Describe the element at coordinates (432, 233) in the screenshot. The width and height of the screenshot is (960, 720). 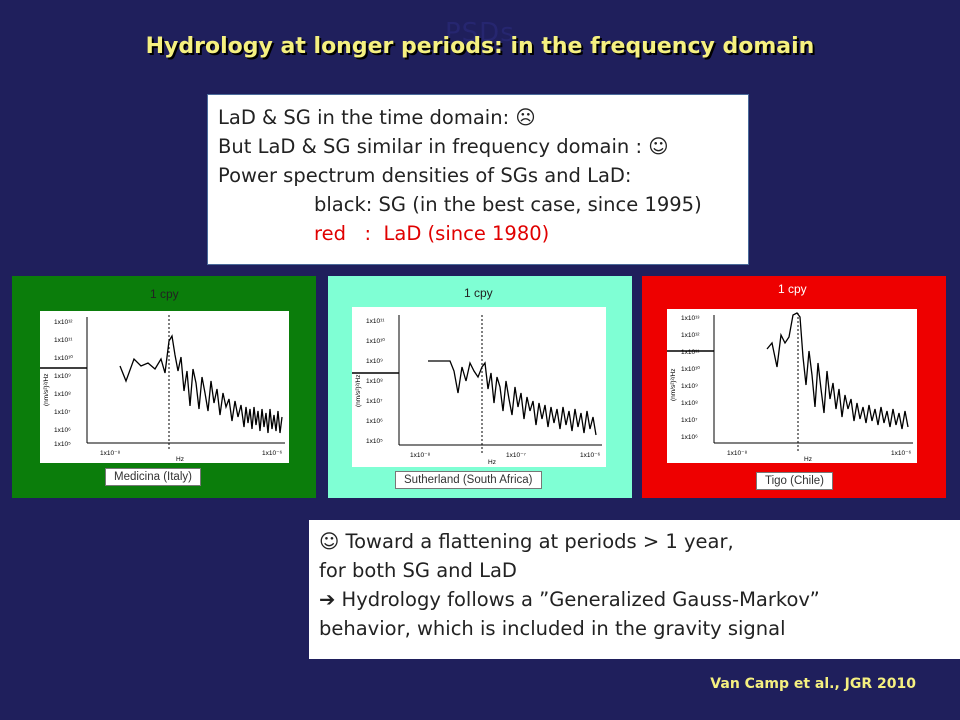
I see `legend-line-lad: red : LaD (since 1980)` at that location.